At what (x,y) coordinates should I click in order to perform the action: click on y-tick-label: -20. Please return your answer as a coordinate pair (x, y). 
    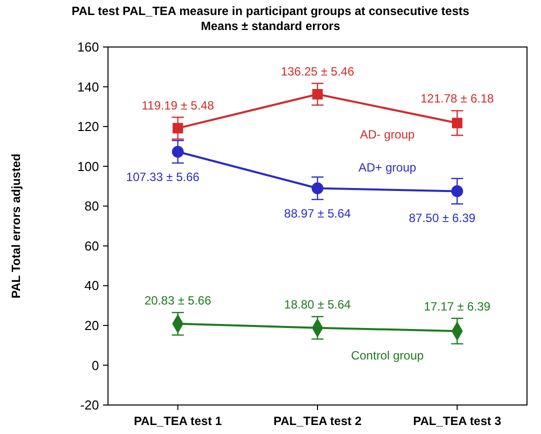
    Looking at the image, I should click on (89, 405).